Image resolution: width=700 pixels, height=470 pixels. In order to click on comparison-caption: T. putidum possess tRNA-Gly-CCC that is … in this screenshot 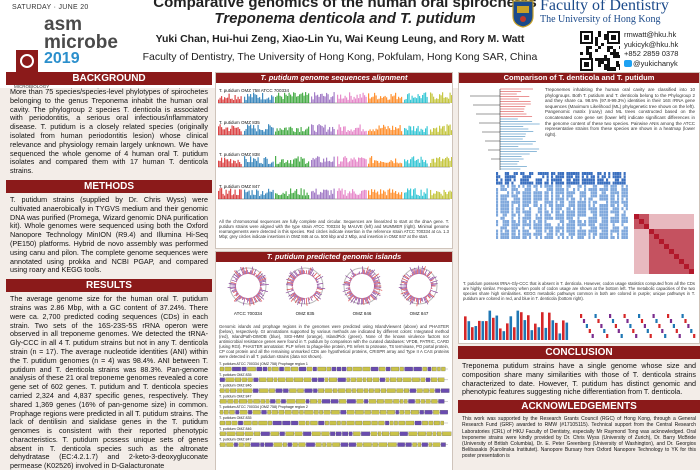, I will do `click(579, 291)`.